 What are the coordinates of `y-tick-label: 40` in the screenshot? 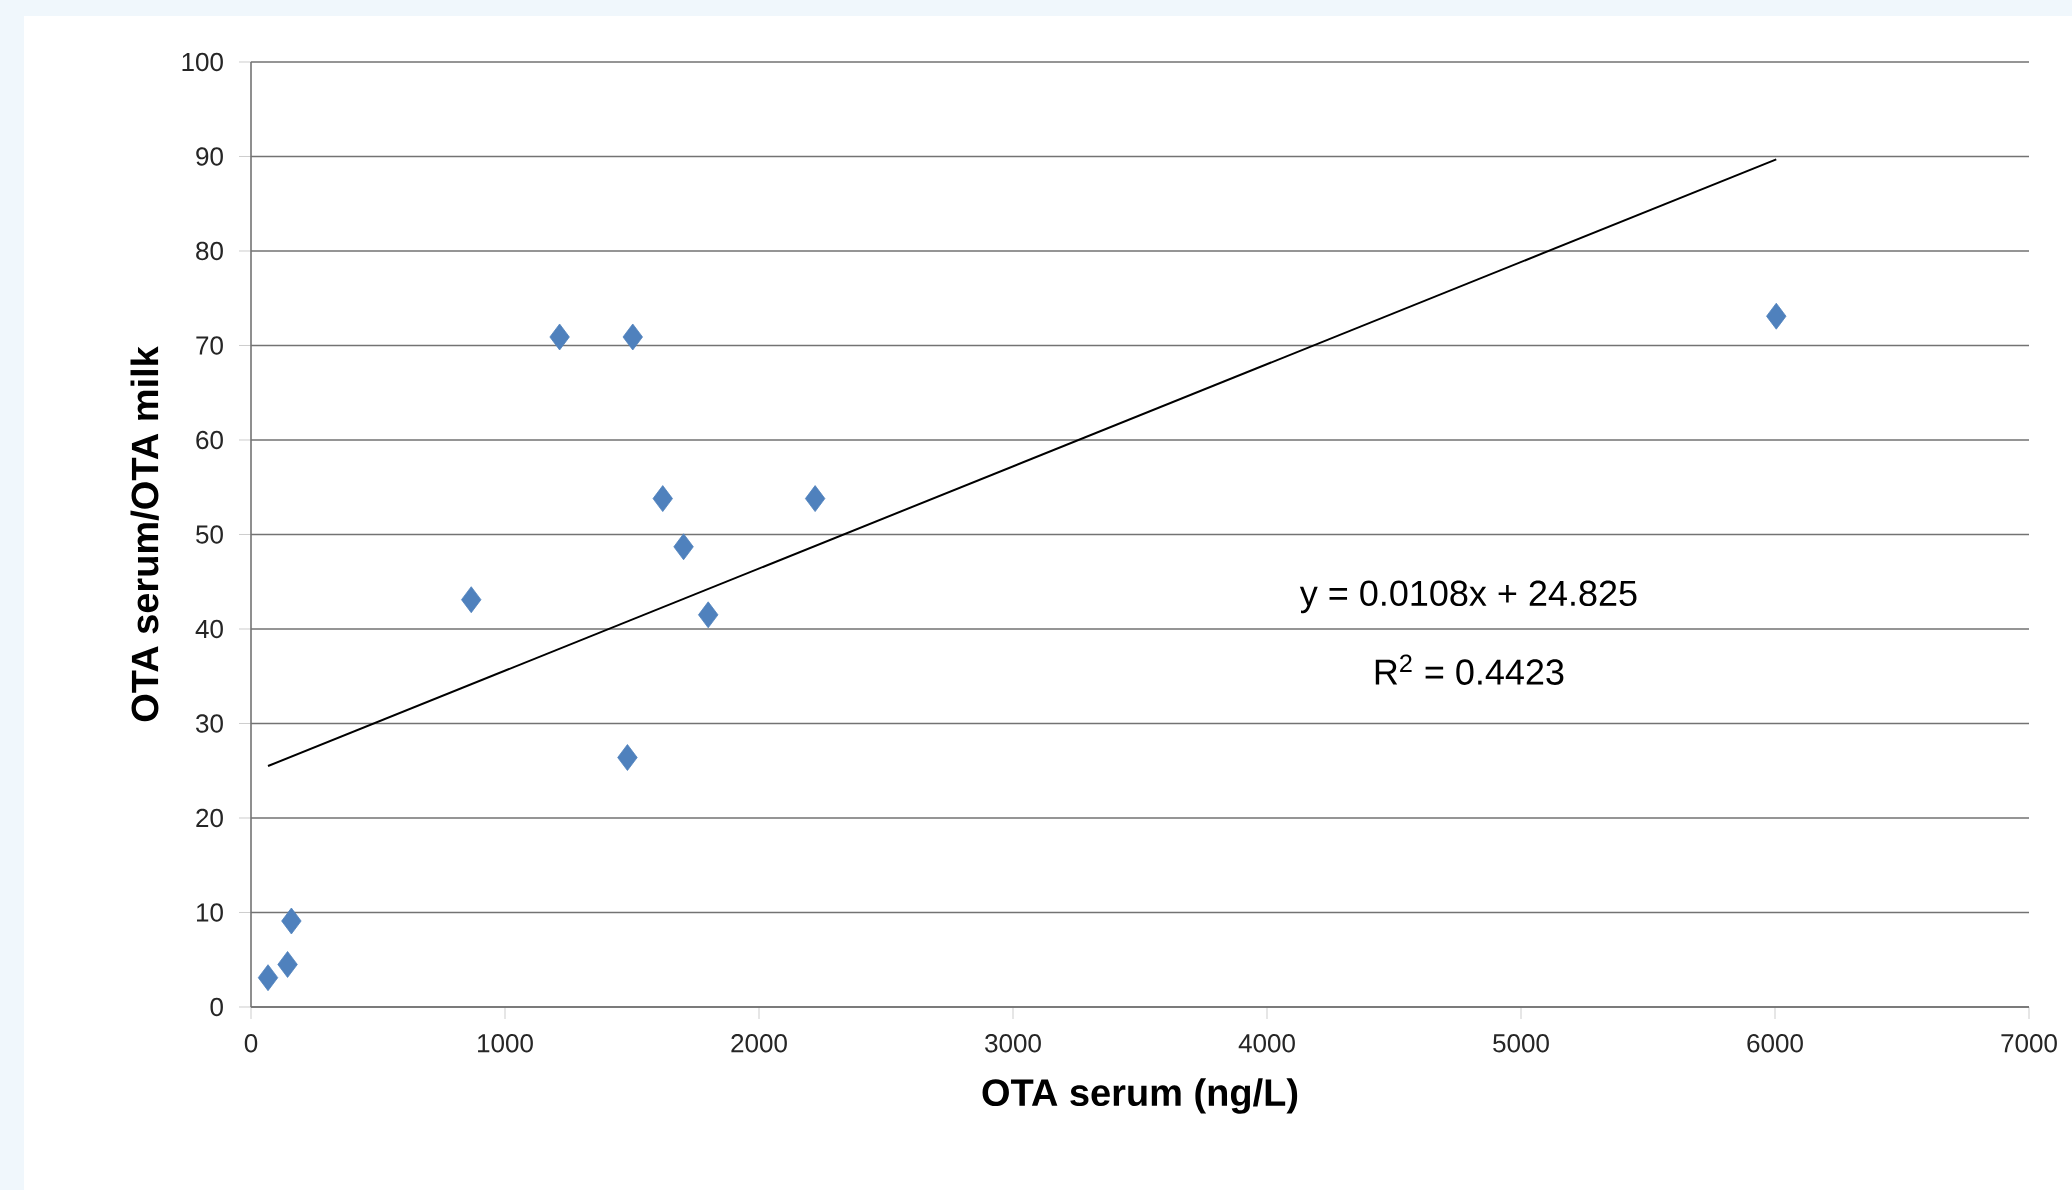 It's located at (209, 629).